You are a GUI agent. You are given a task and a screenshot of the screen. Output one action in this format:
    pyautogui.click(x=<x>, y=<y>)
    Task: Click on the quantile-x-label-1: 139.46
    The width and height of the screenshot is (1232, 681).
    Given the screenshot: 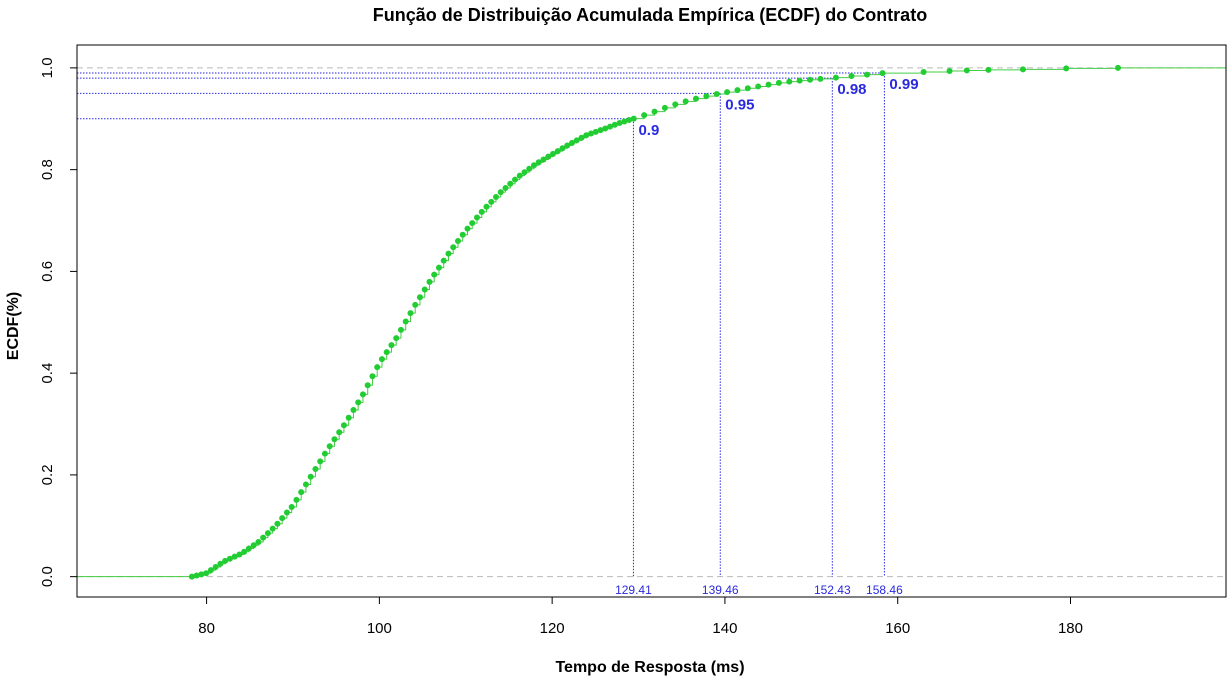 What is the action you would take?
    pyautogui.click(x=720, y=590)
    